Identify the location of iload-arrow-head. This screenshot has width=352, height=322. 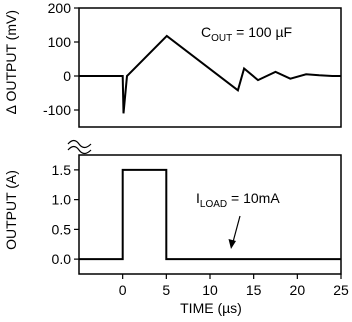
(232, 244).